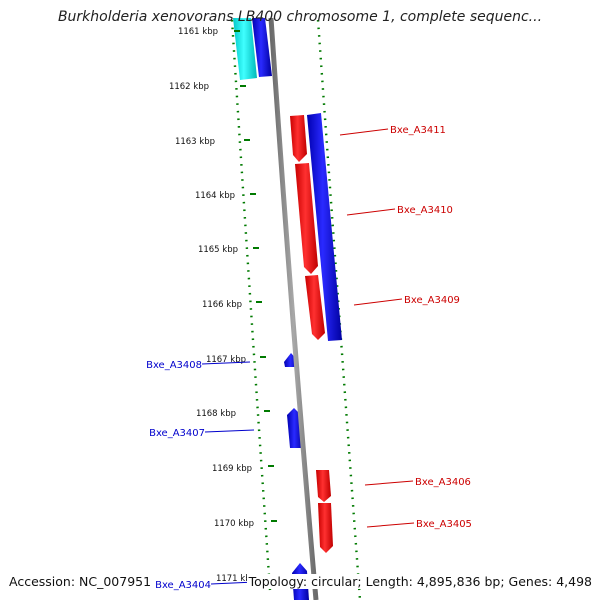 This screenshot has width=600, height=600. Describe the element at coordinates (298, 138) in the screenshot. I see `gene-bxe-a3411` at that location.